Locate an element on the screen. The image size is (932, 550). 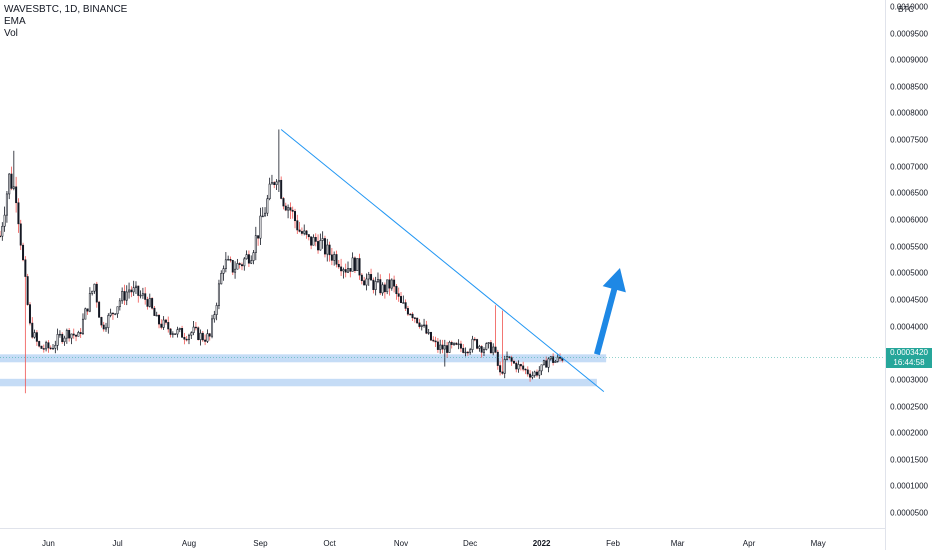
current-price-value: 0.0003420 is located at coordinates (909, 352).